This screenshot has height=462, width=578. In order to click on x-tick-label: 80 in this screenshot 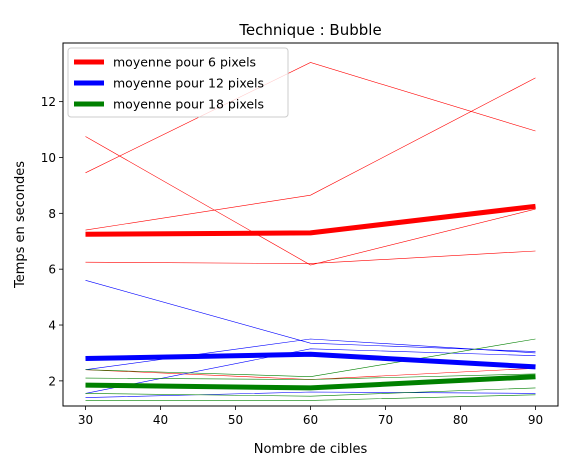, I will do `click(460, 420)`.